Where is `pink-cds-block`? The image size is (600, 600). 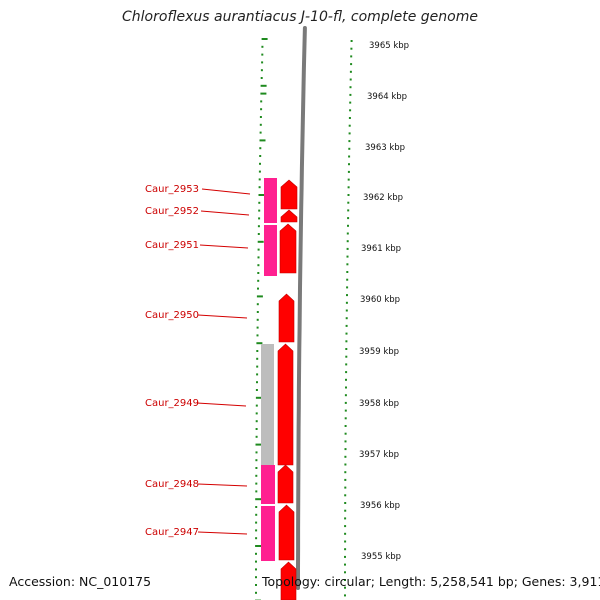 pink-cds-block is located at coordinates (268, 513).